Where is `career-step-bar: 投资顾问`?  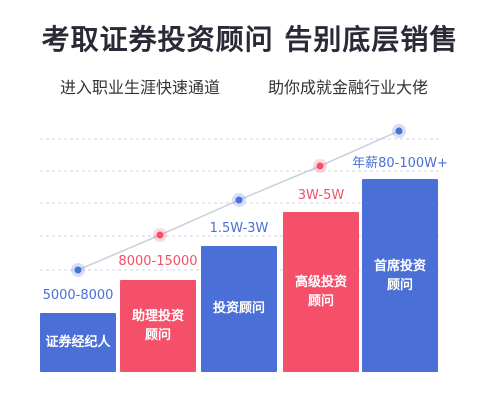 career-step-bar: 投资顾问 is located at coordinates (239, 309).